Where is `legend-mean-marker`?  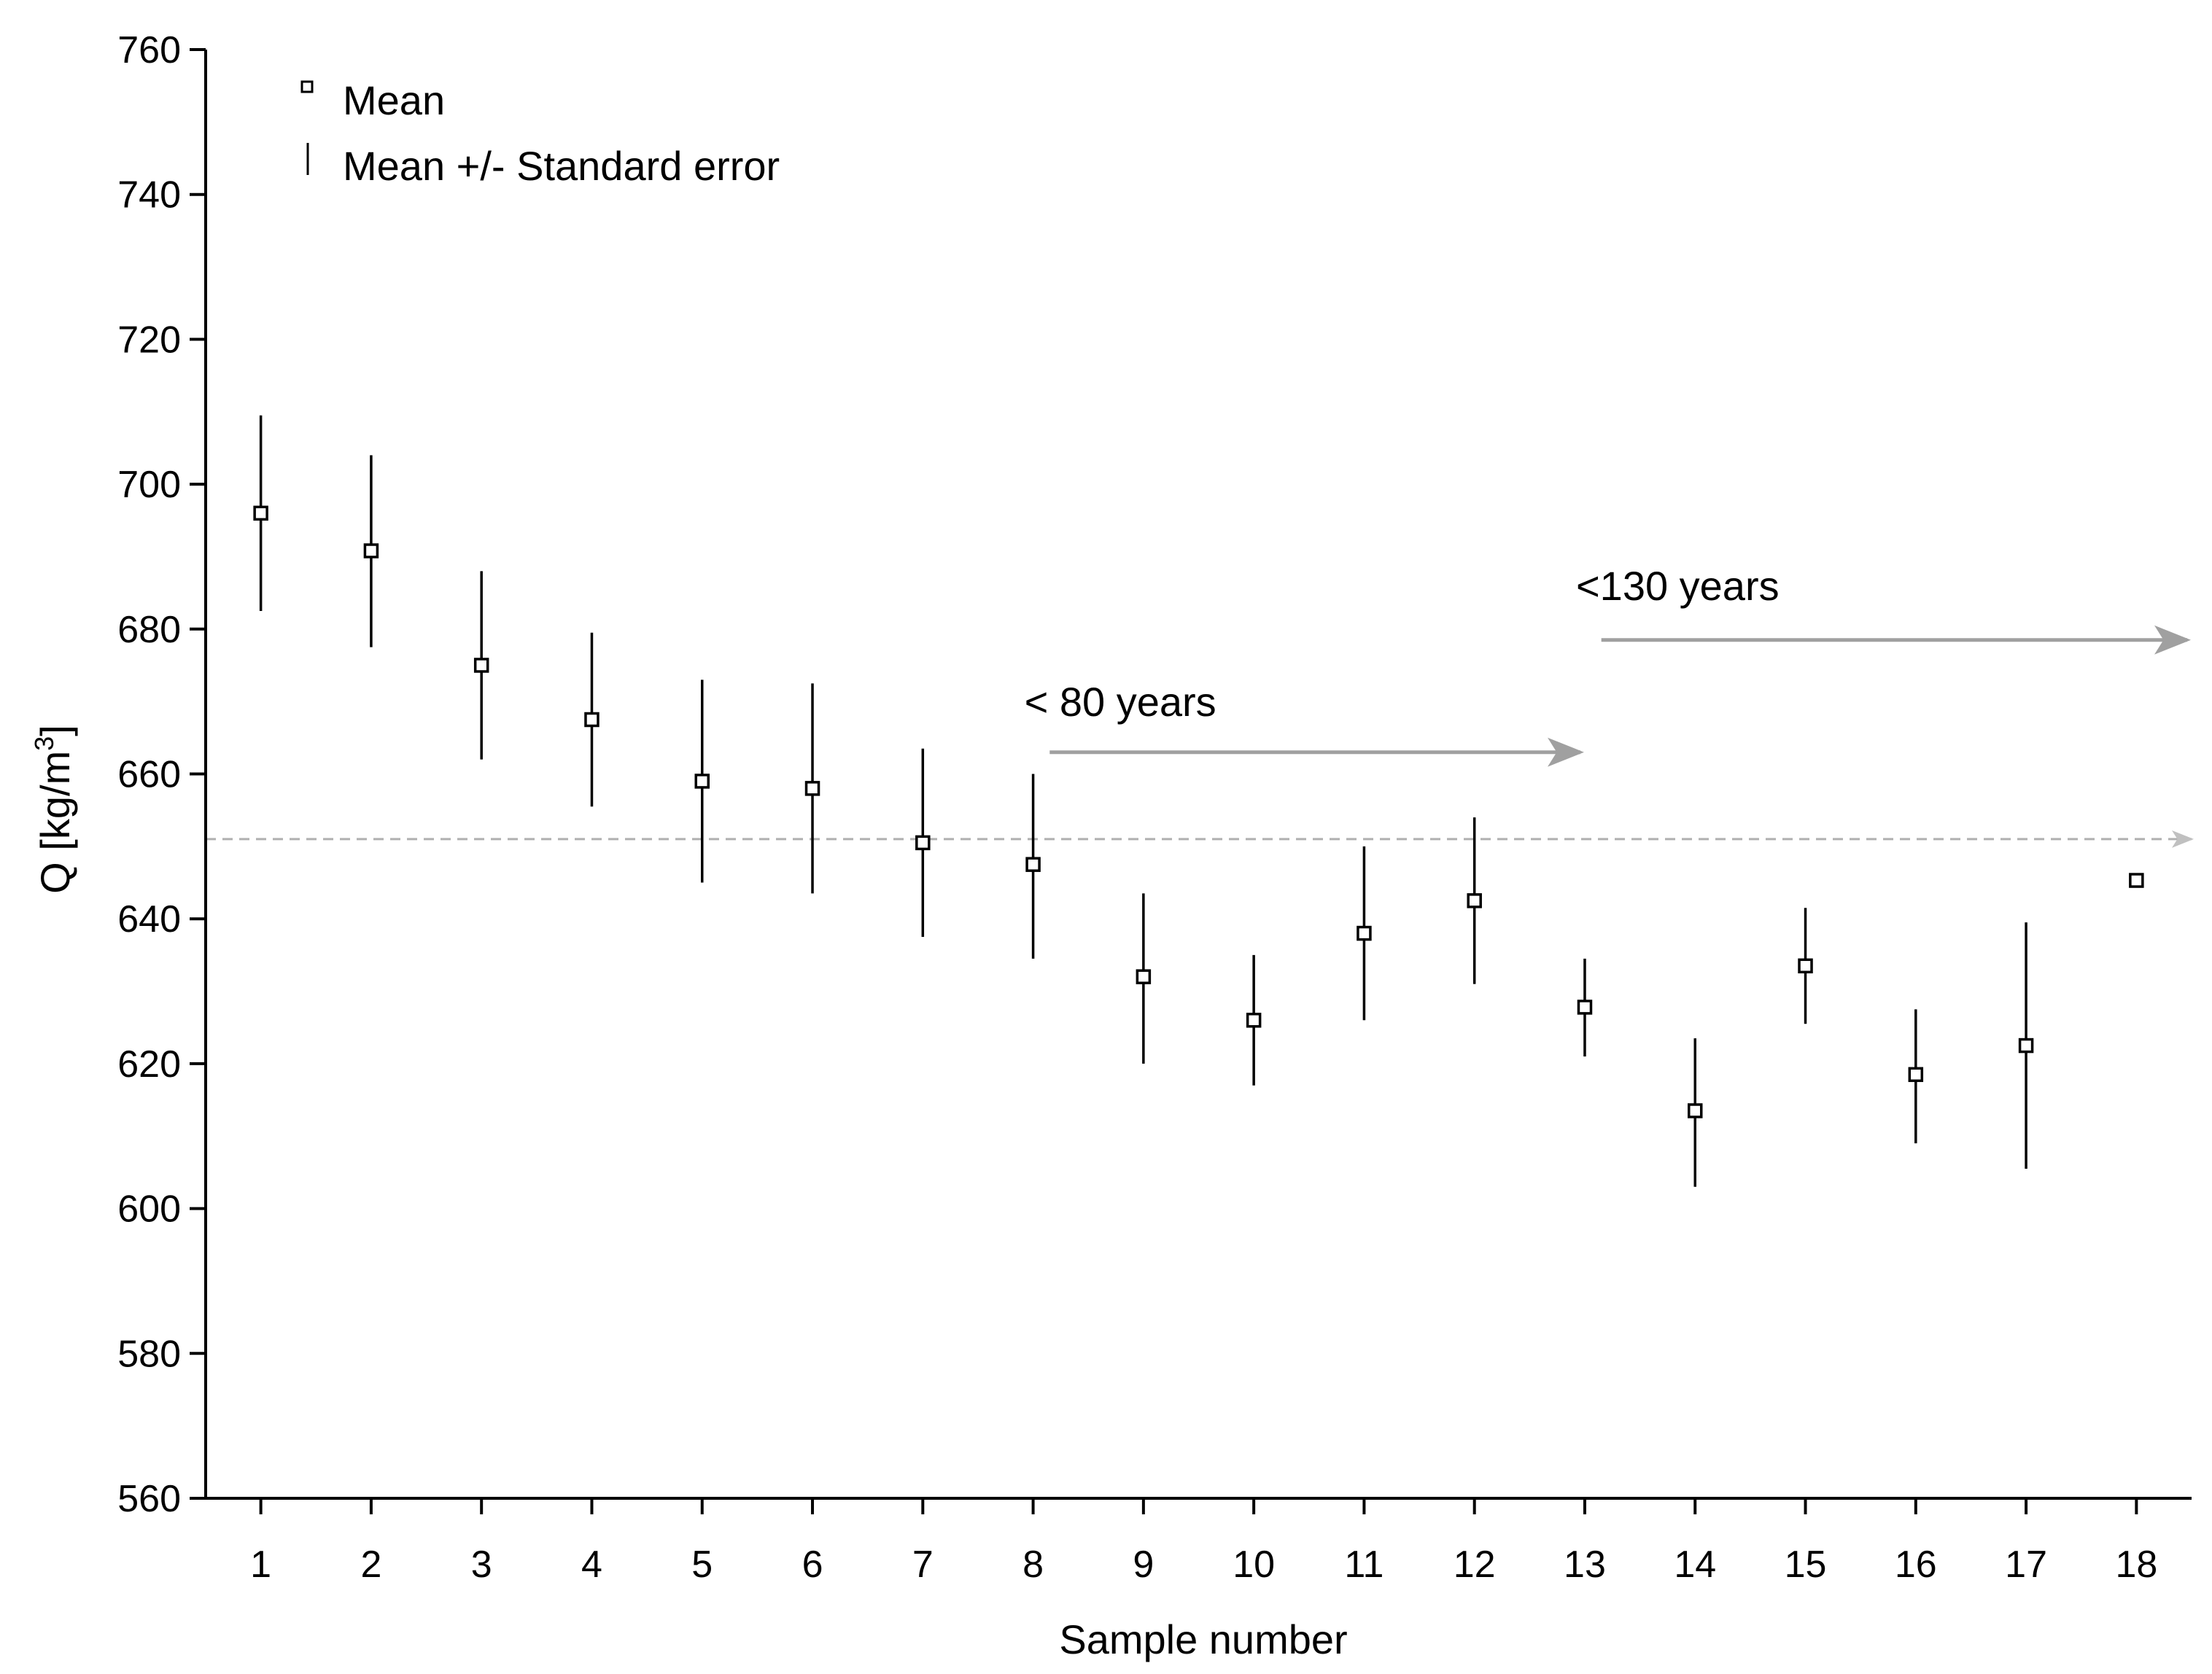 legend-mean-marker is located at coordinates (307, 86).